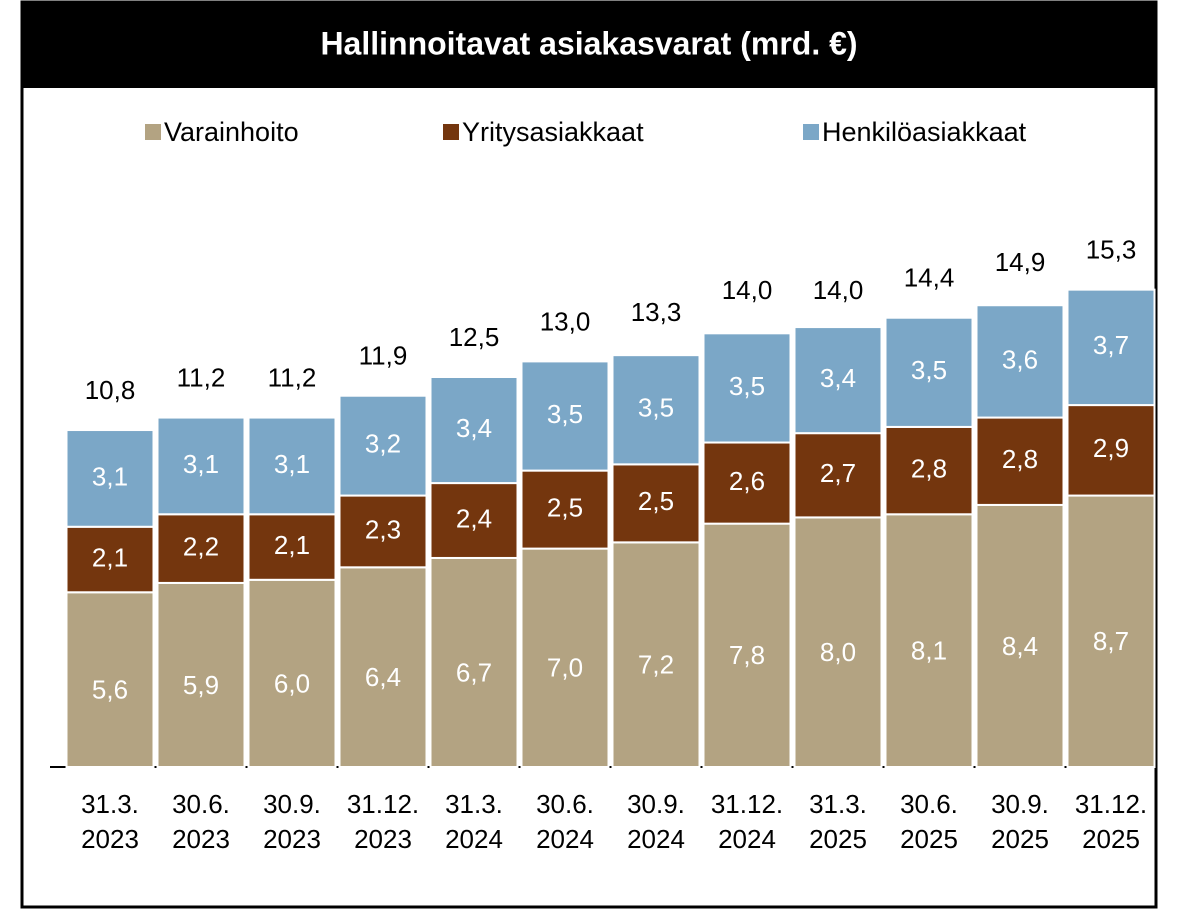 This screenshot has height=911, width=1178. Describe the element at coordinates (1111, 821) in the screenshot. I see `x-tick-label: 31.12. 2025` at that location.